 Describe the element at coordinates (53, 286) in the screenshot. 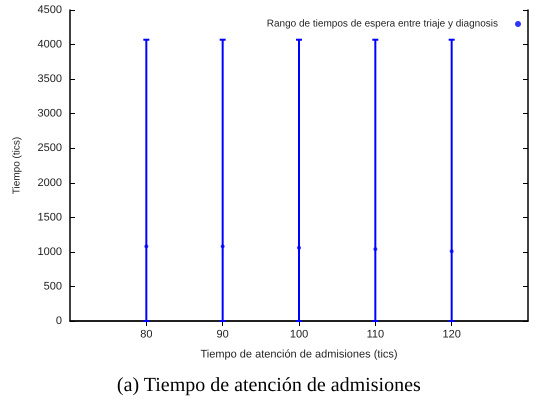

I see `y-tick-label: 500` at that location.